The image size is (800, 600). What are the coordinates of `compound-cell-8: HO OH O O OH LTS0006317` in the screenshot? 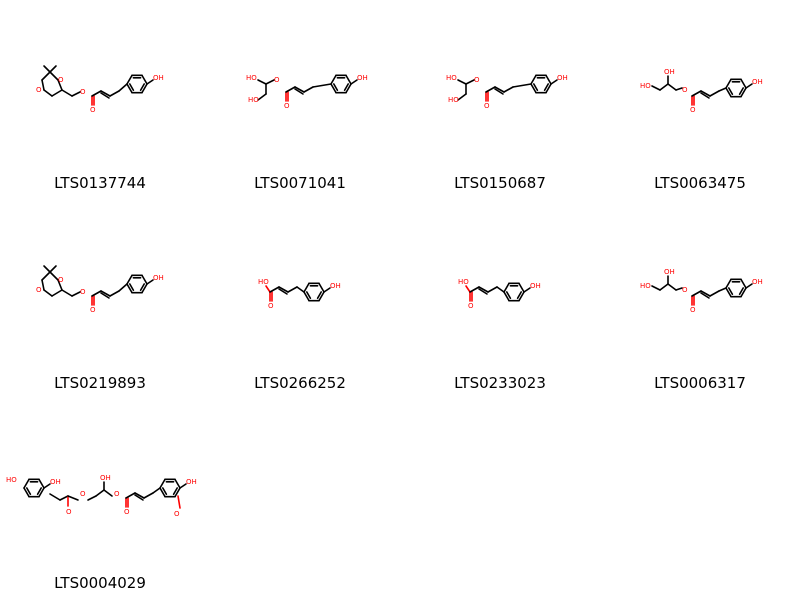 It's located at (700, 300).